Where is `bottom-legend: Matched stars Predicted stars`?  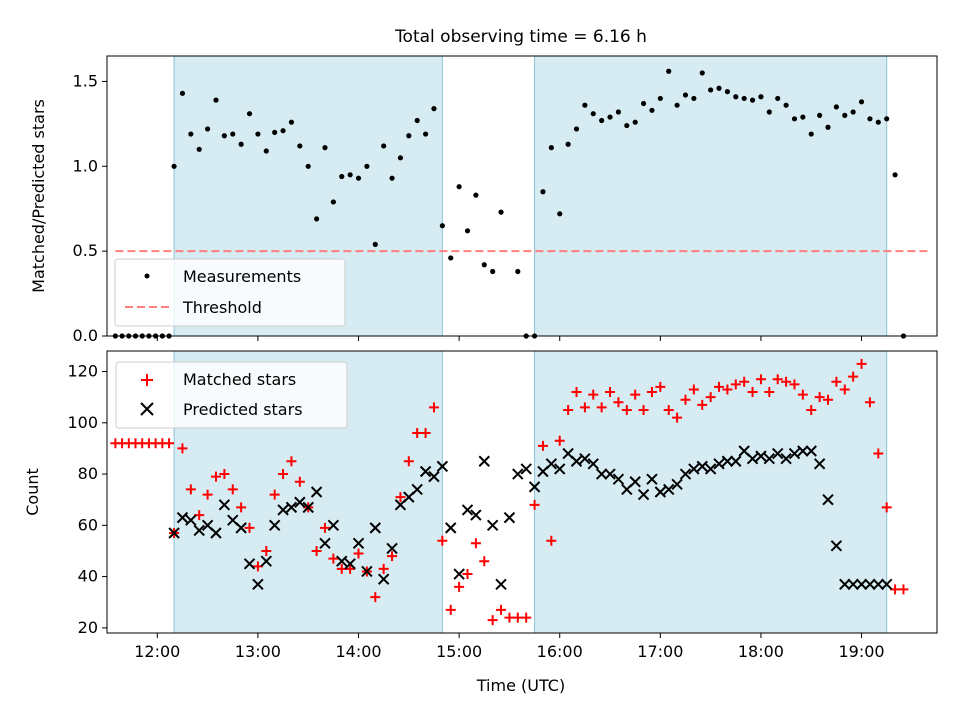 bottom-legend: Matched stars Predicted stars is located at coordinates (231, 395).